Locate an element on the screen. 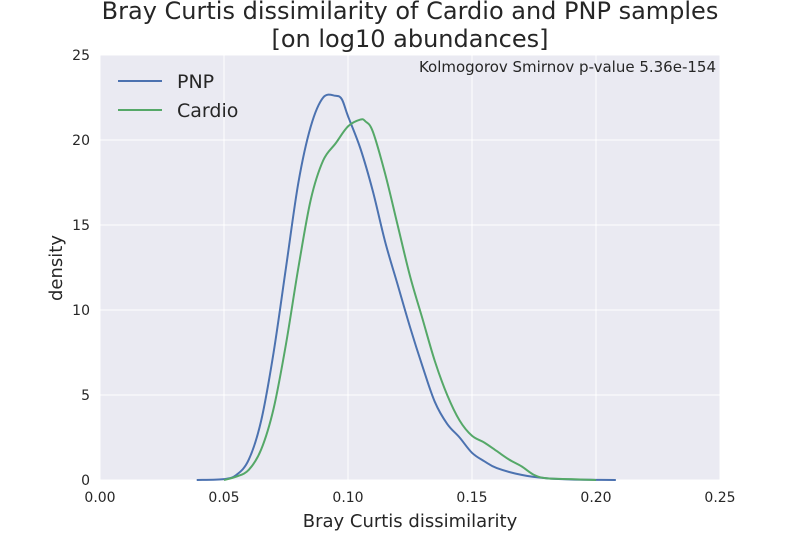 The image size is (800, 550). y-tick-labels: 0 5 10 15 20 25 is located at coordinates (81, 268).